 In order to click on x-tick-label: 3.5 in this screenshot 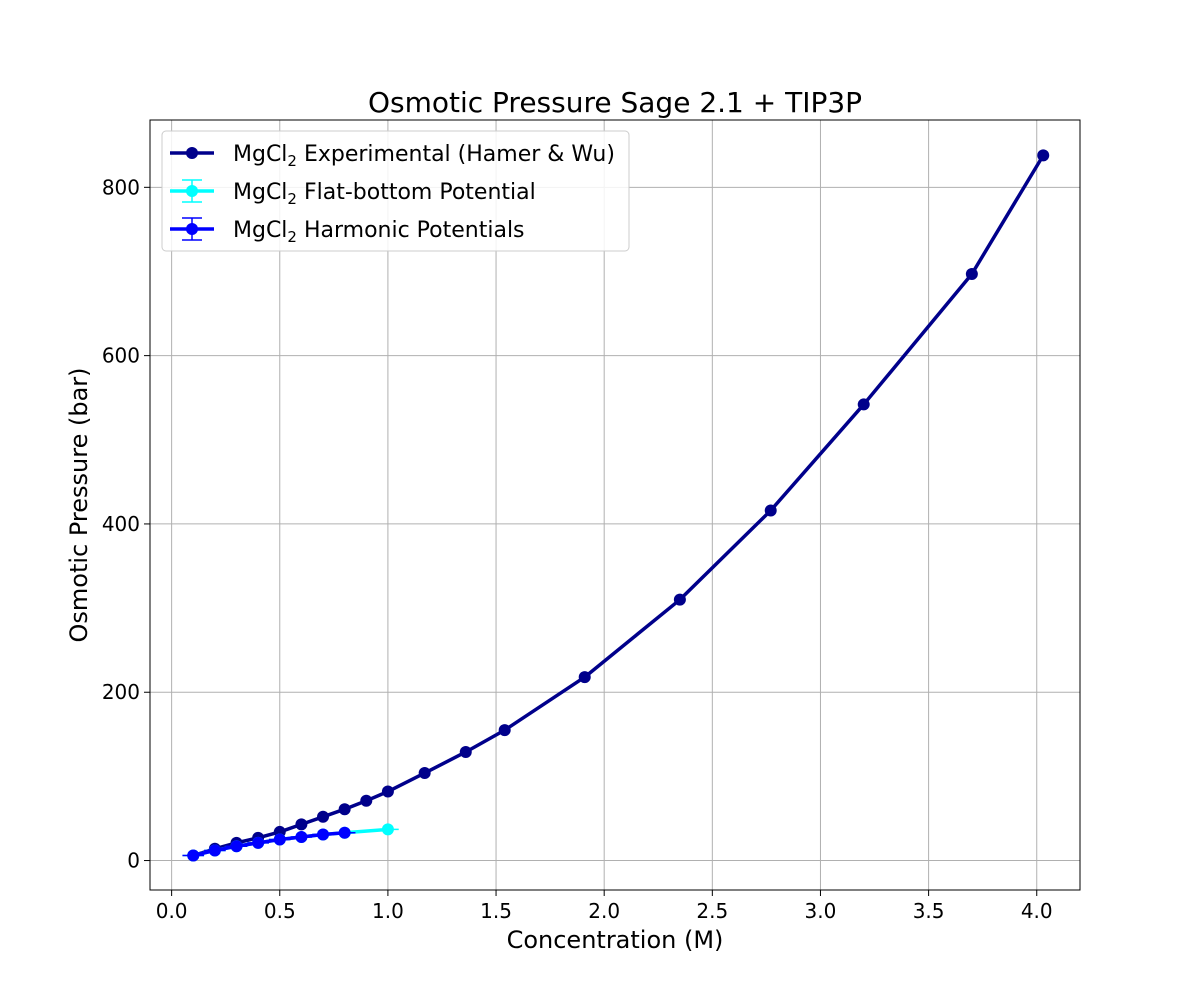, I will do `click(929, 911)`.